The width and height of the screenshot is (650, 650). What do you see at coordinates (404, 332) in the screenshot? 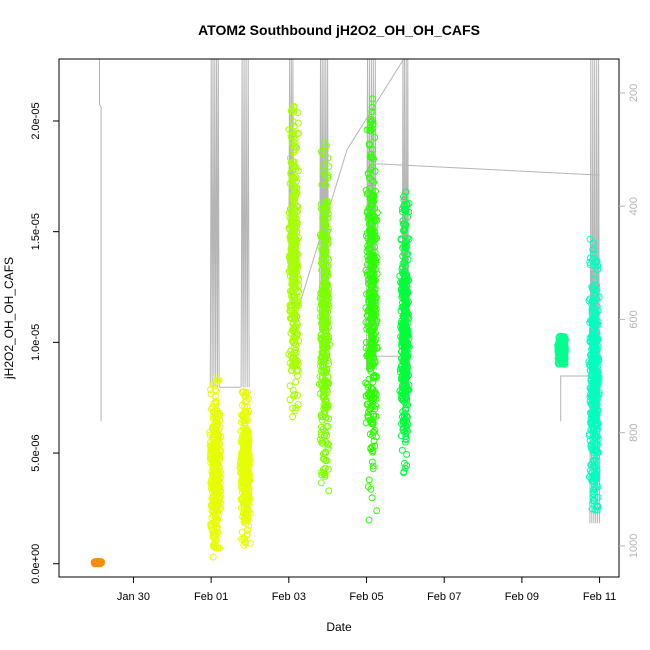
I see `series-2017-02-05b` at bounding box center [404, 332].